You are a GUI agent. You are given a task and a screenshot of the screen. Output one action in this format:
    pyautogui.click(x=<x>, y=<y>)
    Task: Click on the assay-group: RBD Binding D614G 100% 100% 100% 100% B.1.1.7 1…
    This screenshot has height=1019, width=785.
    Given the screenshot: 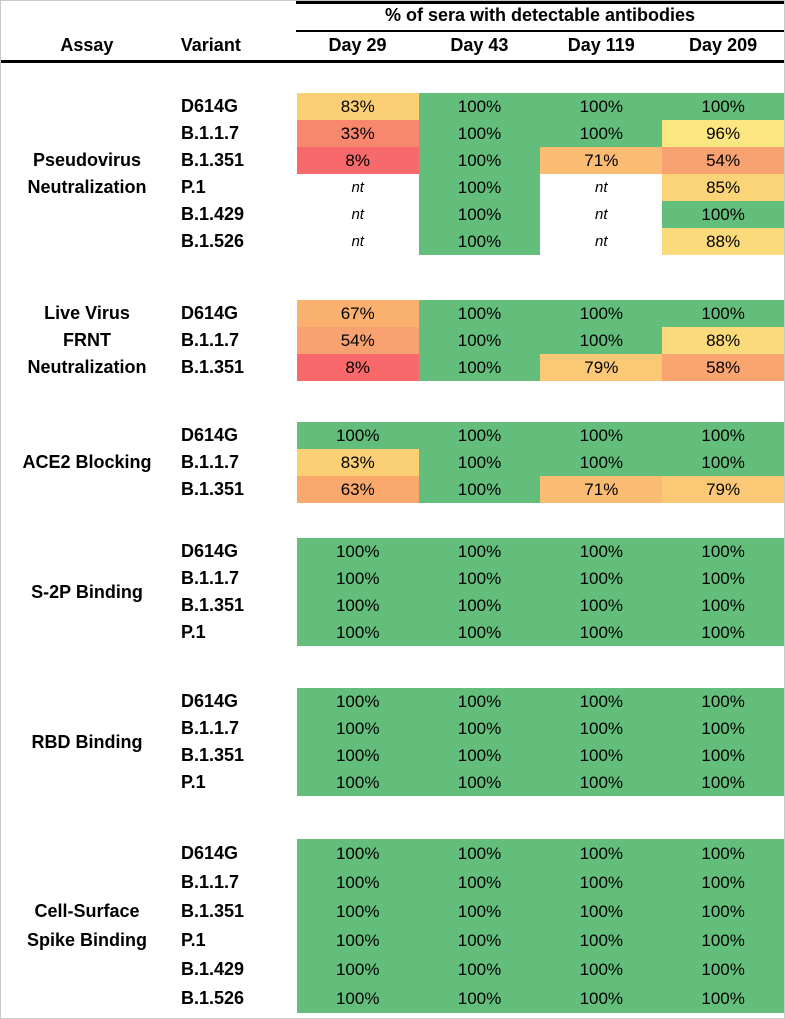 What is the action you would take?
    pyautogui.click(x=392, y=742)
    